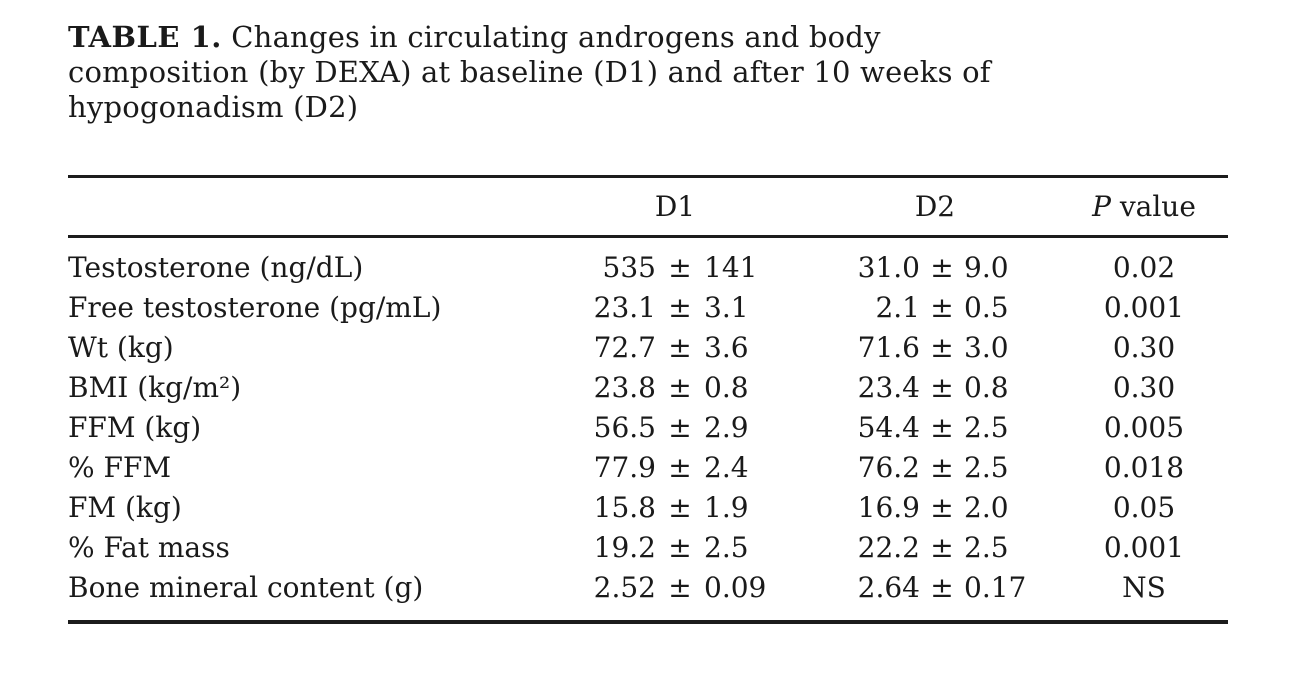  Describe the element at coordinates (726, 547) in the screenshot. I see `d1-sd: 2.5` at that location.